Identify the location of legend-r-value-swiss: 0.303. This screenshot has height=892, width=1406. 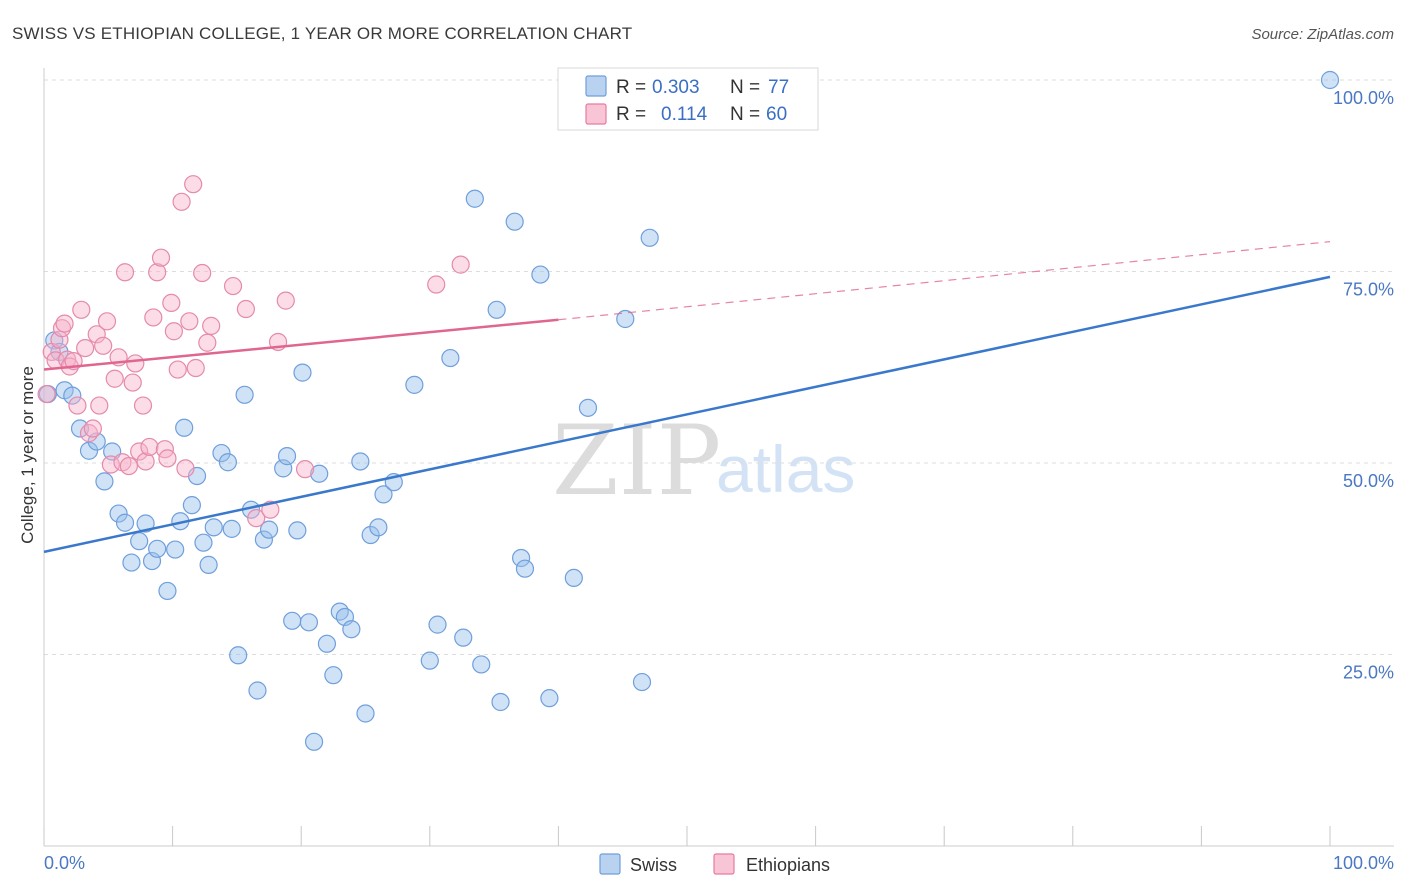
(676, 87).